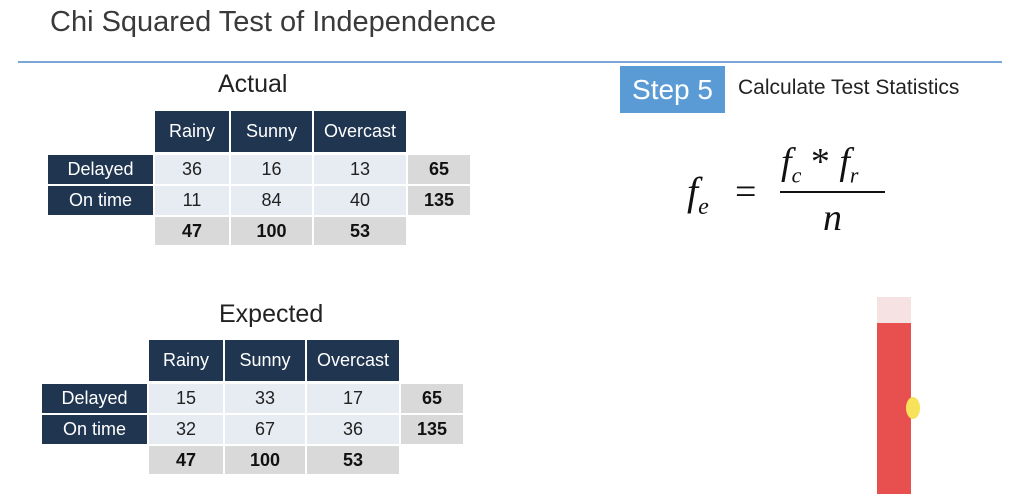 The height and width of the screenshot is (501, 1015). What do you see at coordinates (360, 200) in the screenshot?
I see `table-cell: 40` at bounding box center [360, 200].